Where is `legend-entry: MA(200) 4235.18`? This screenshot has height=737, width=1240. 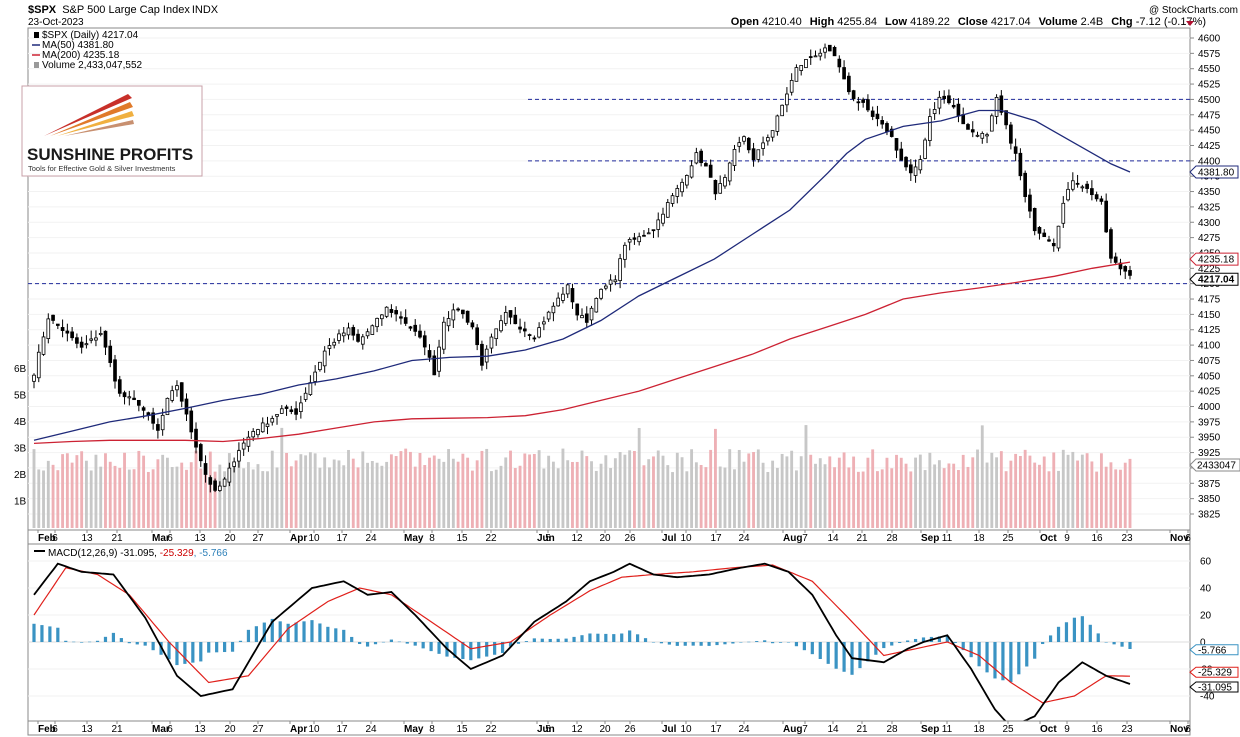 legend-entry: MA(200) 4235.18 is located at coordinates (81, 55).